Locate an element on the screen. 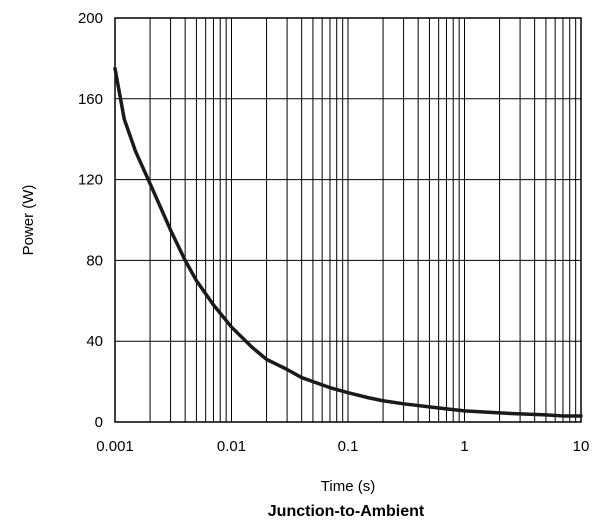 The width and height of the screenshot is (602, 523). x-tick-labels: 0.001 0.01 0.1 1 10 is located at coordinates (342, 446).